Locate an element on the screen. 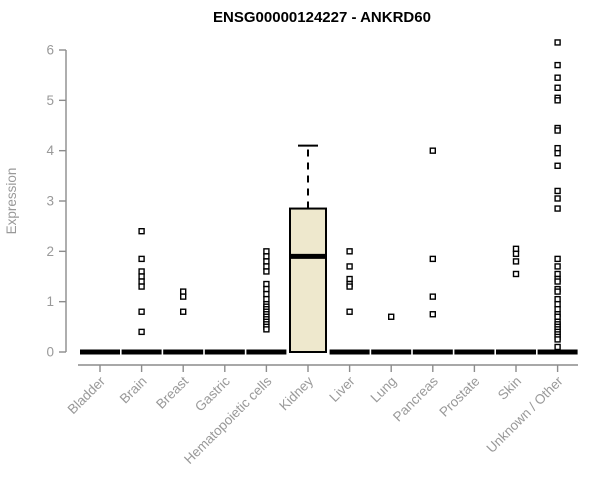  x-tick-label: Lung is located at coordinates (383, 390).